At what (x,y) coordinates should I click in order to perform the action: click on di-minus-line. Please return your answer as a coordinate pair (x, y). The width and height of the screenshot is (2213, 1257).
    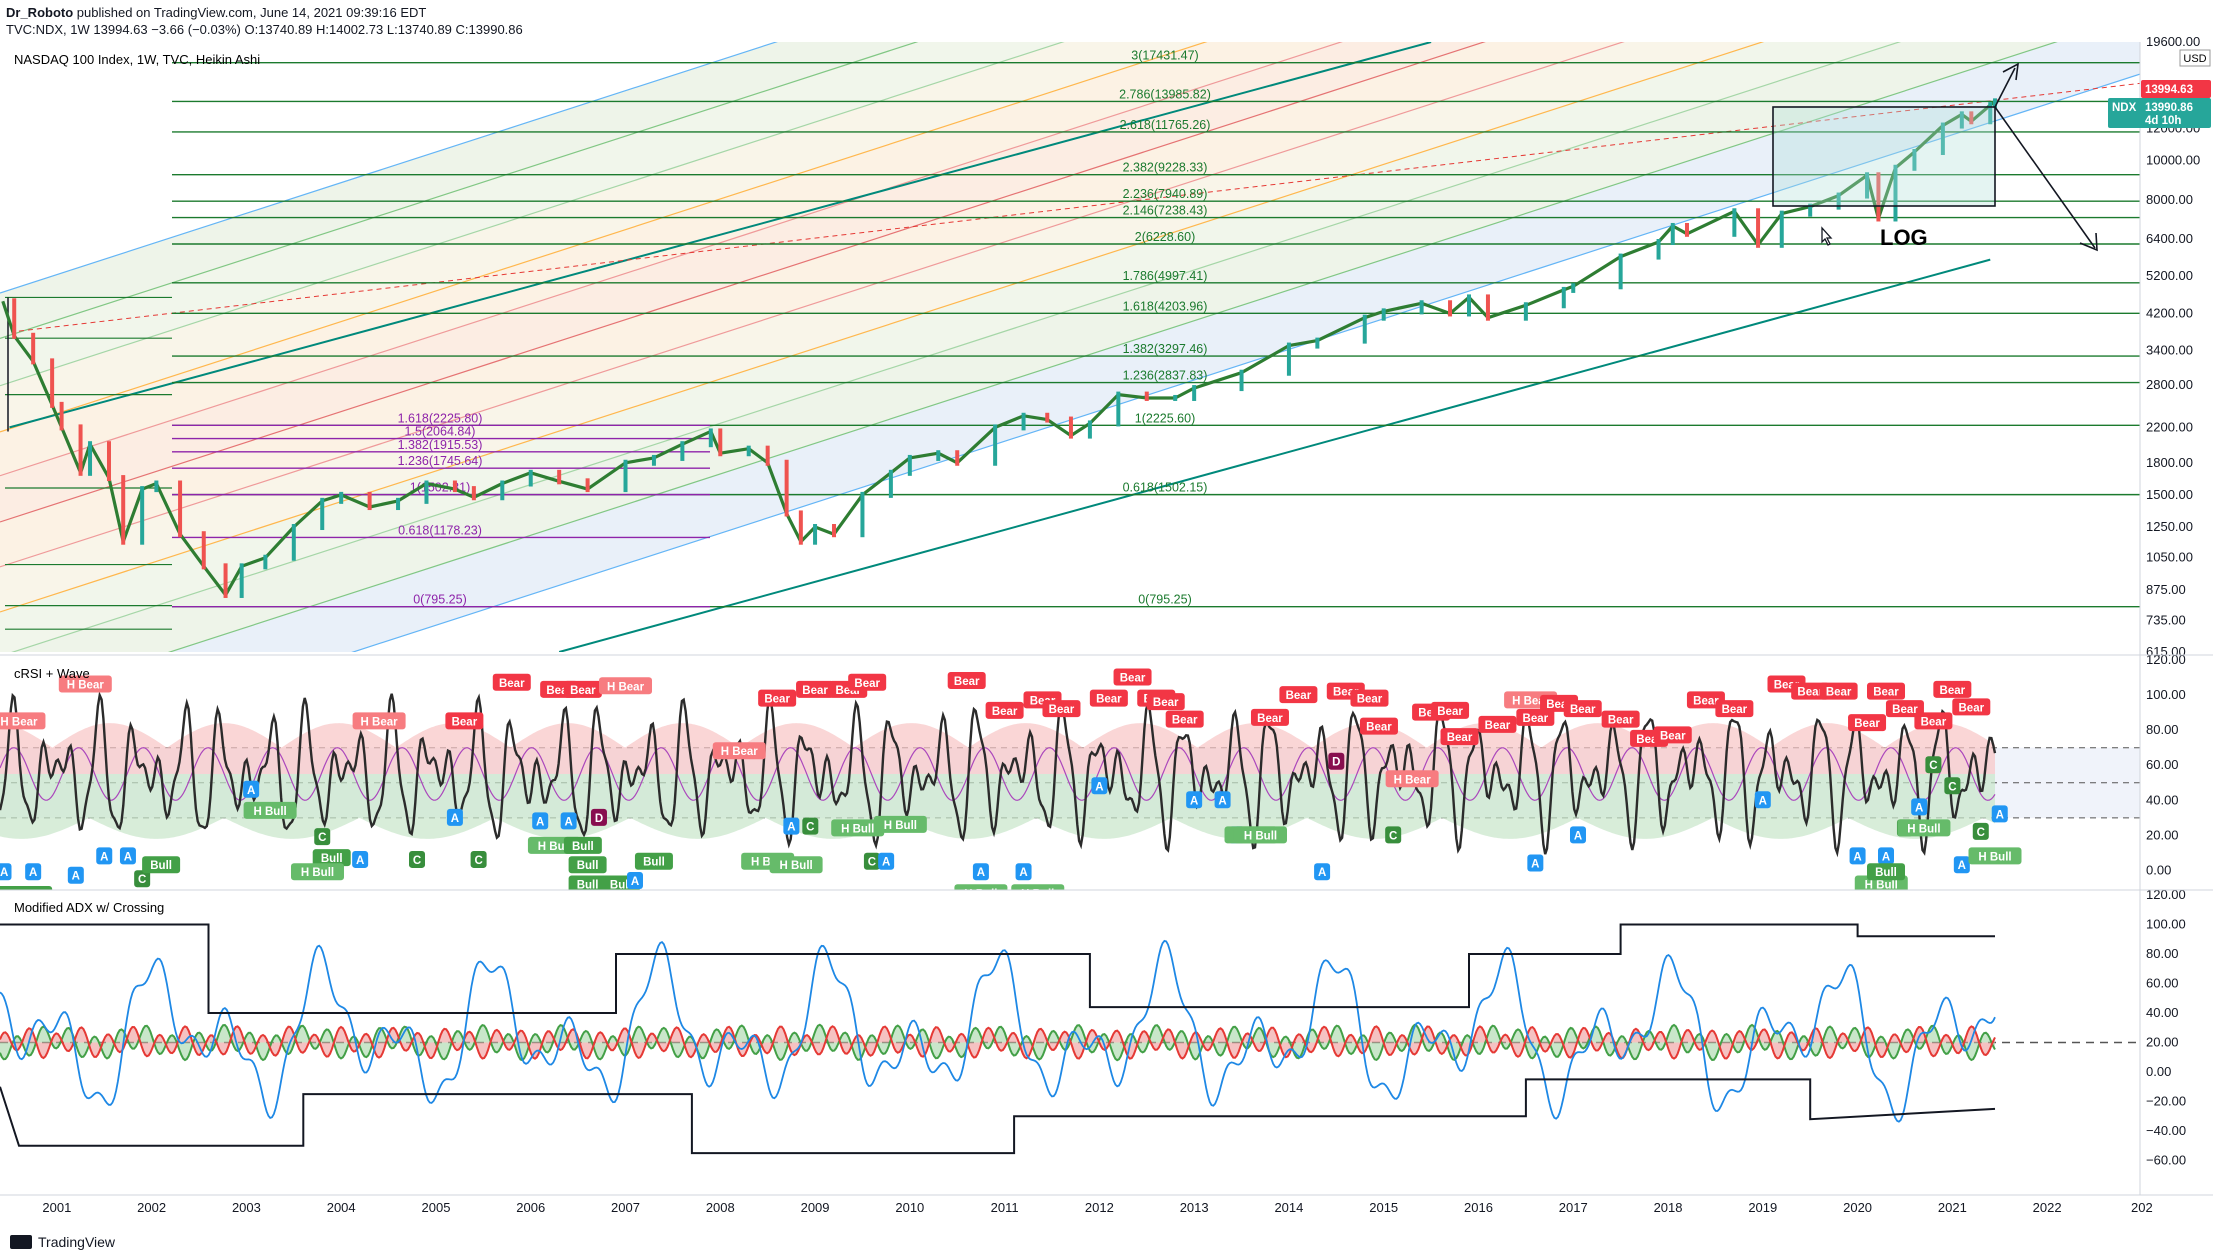
    Looking at the image, I should click on (998, 1042).